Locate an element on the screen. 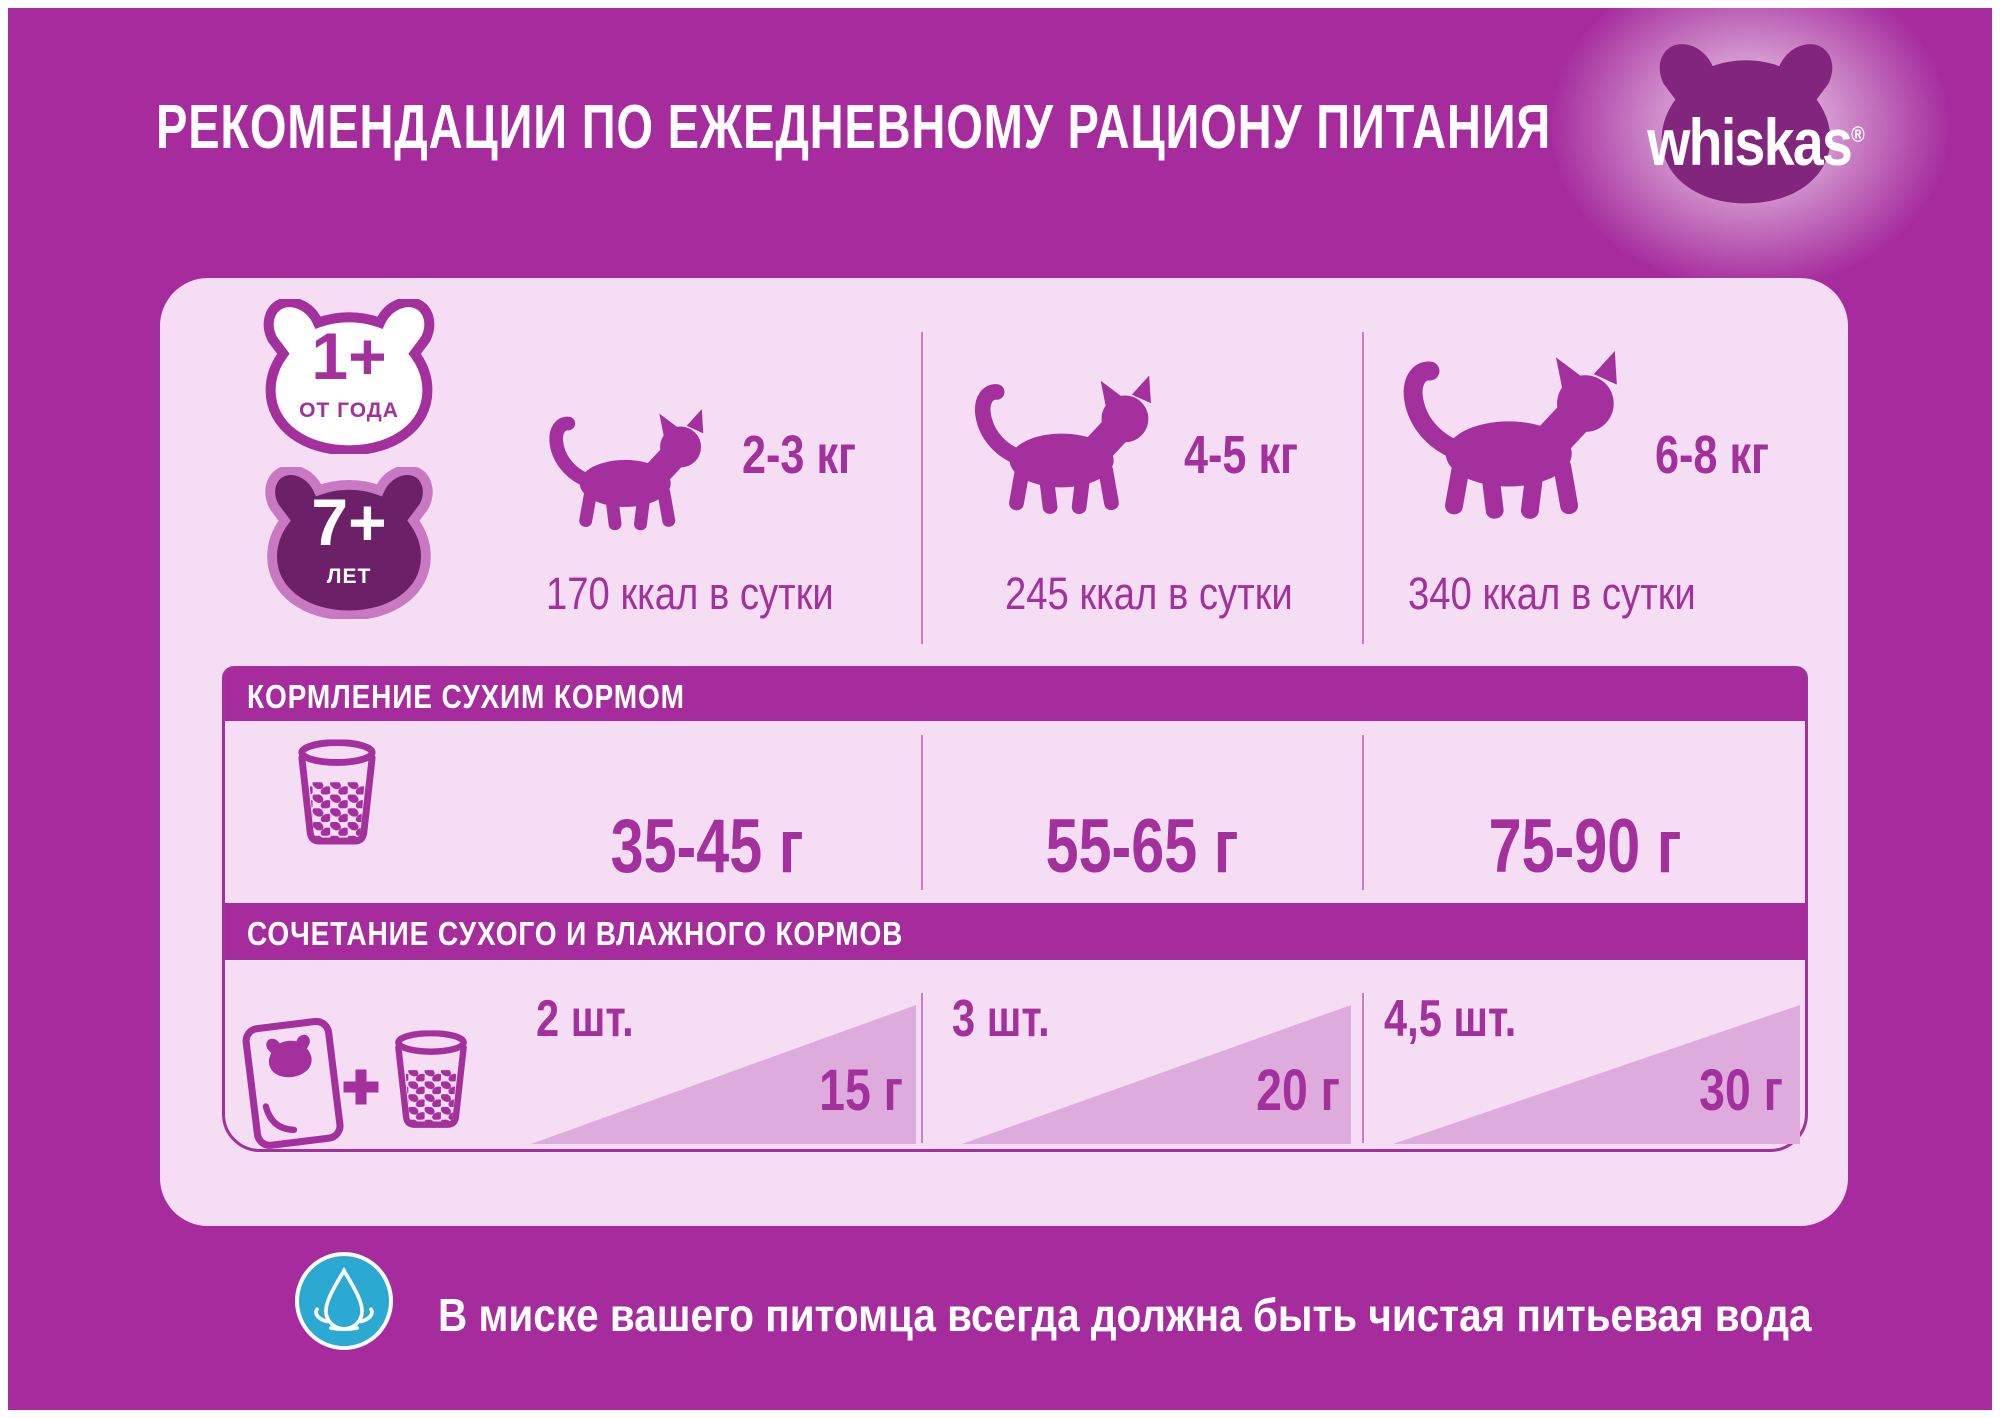  wet-food-pouch-icon is located at coordinates (292, 1083).